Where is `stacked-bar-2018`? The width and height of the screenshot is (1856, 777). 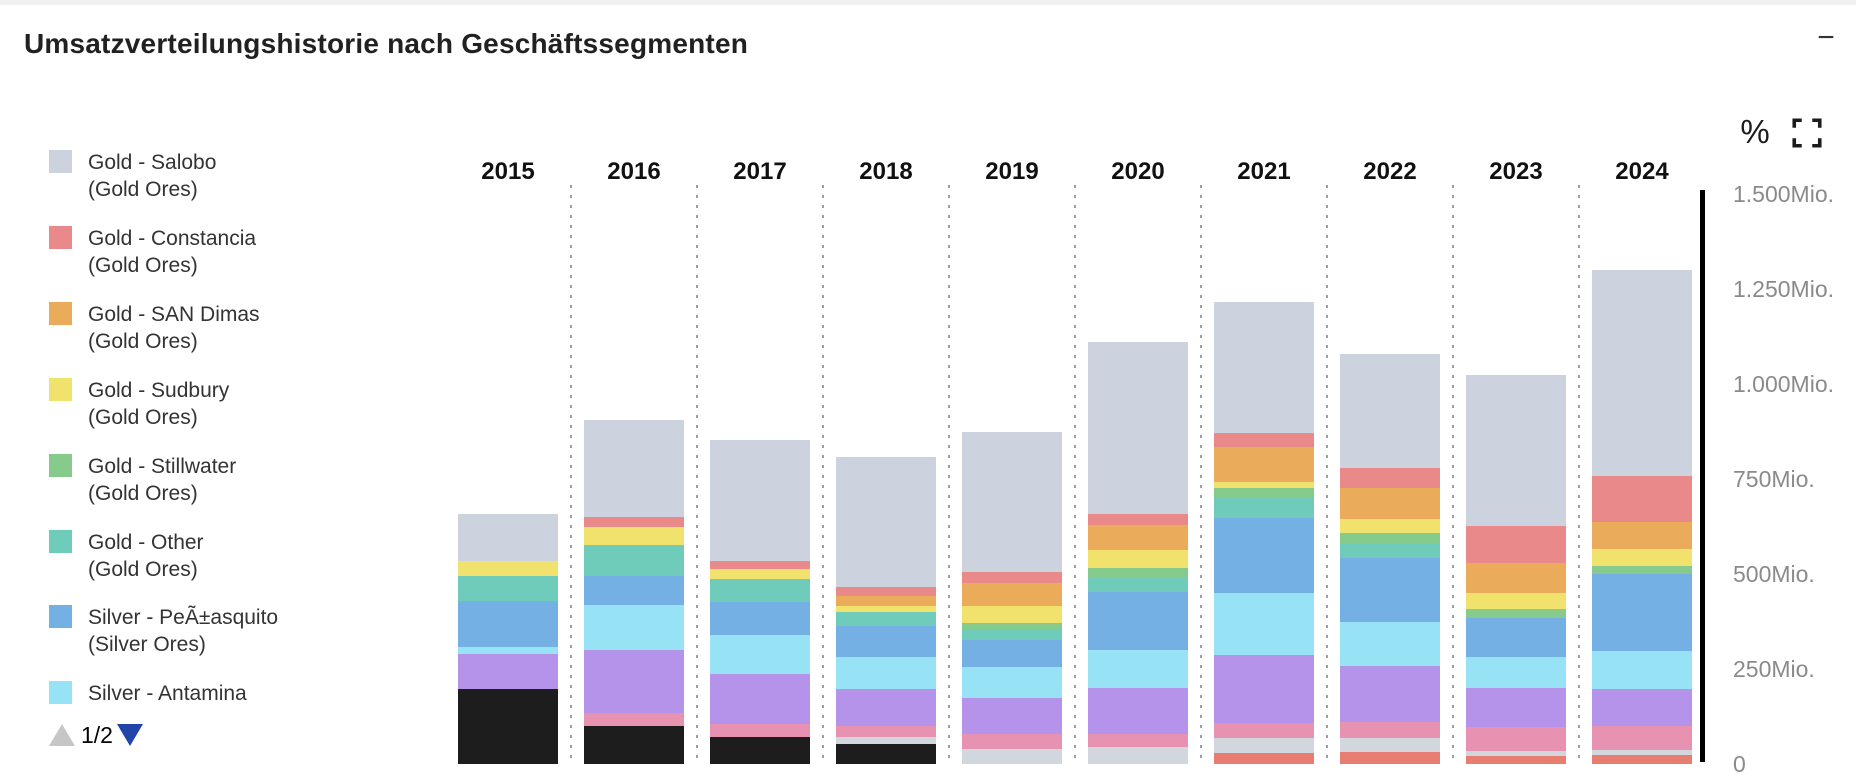 stacked-bar-2018 is located at coordinates (886, 610).